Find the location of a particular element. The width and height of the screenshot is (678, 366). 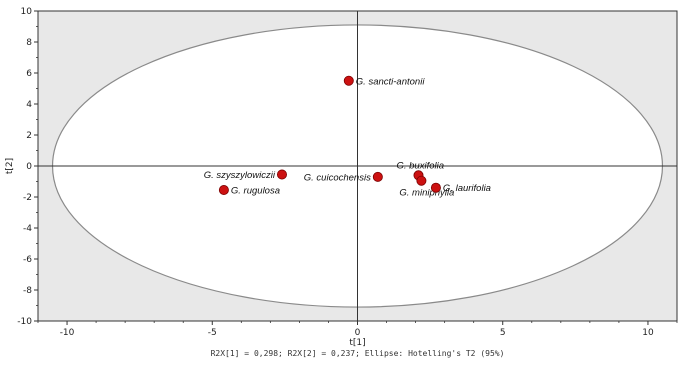

point-label: G. cuicochensis is located at coordinates (337, 177).